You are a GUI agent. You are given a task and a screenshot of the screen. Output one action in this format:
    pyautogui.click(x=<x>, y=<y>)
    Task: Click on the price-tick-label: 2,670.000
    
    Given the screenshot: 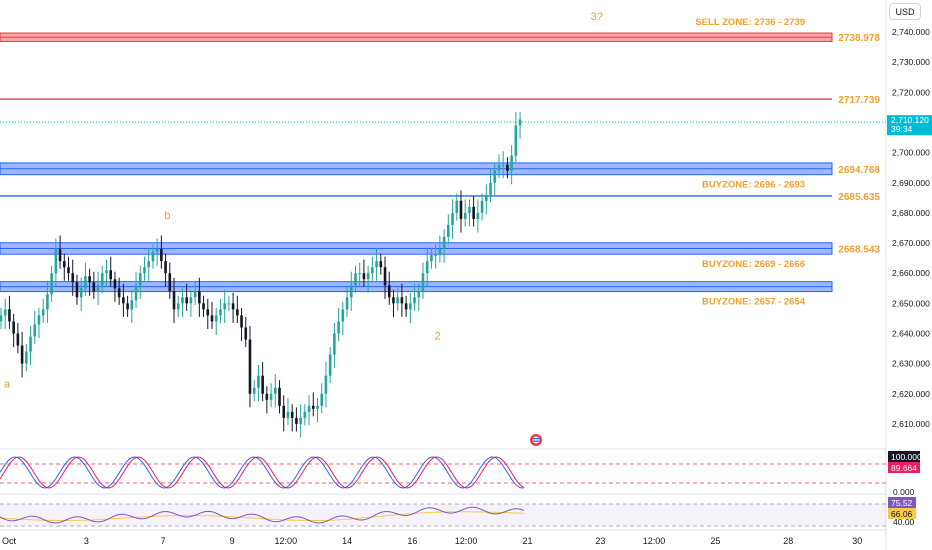 What is the action you would take?
    pyautogui.click(x=911, y=243)
    